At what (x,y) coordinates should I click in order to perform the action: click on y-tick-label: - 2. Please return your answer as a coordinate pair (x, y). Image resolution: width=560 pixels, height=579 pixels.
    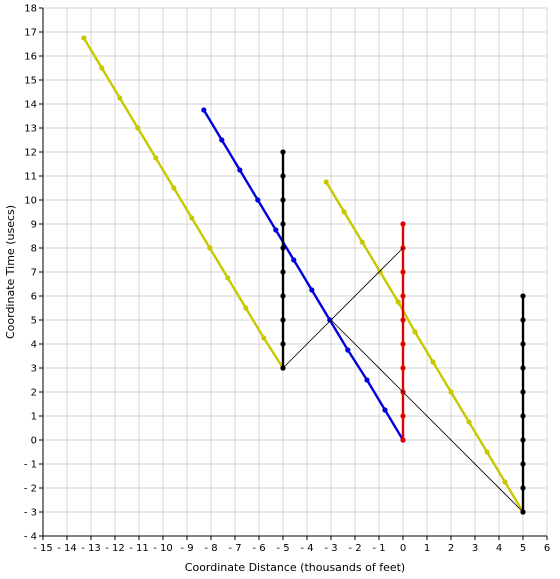
    Looking at the image, I should click on (30, 489).